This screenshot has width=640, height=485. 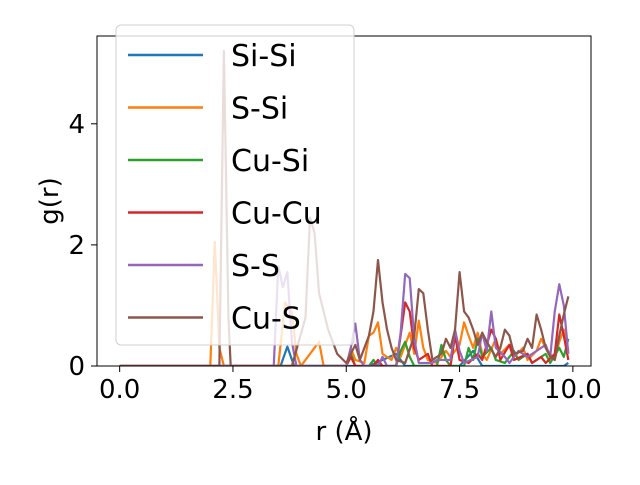 I want to click on legend-label-si-si: Si-Si, so click(x=264, y=56).